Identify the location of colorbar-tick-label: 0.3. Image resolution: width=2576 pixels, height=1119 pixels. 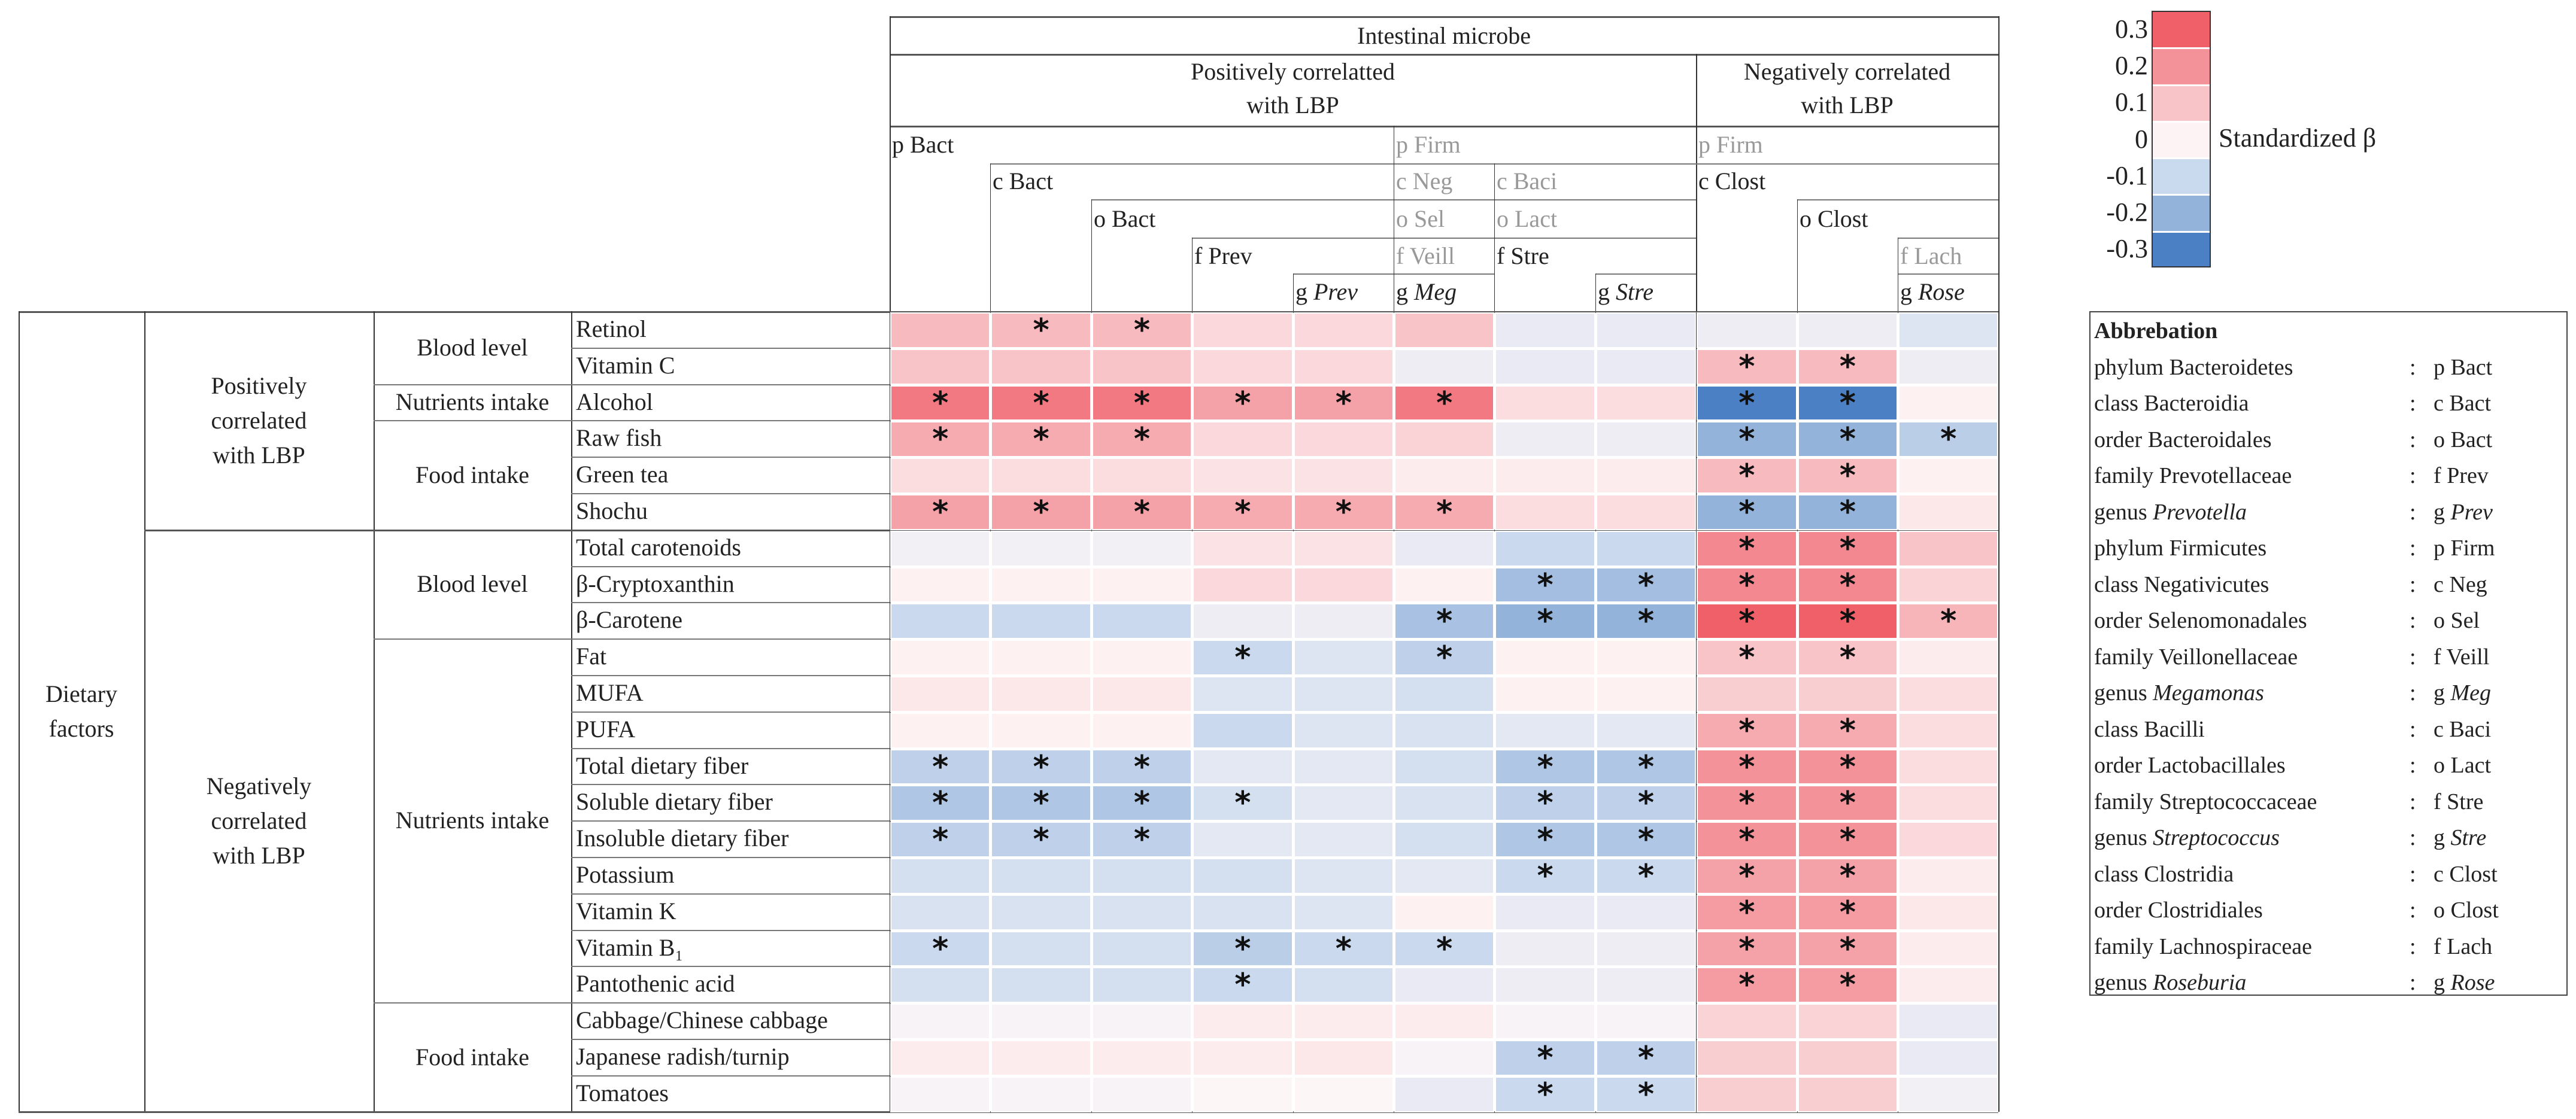
(2131, 29).